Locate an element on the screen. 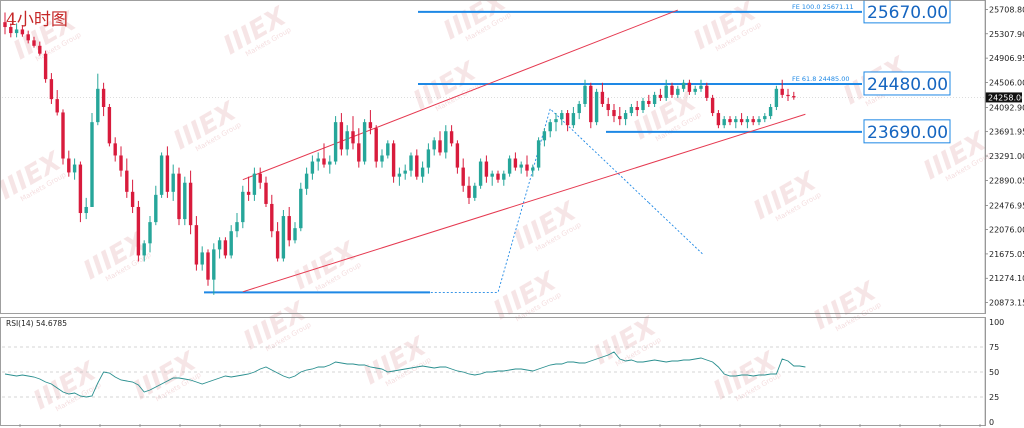 The width and height of the screenshot is (1024, 428). rsi-tick-label: 25 is located at coordinates (994, 397).